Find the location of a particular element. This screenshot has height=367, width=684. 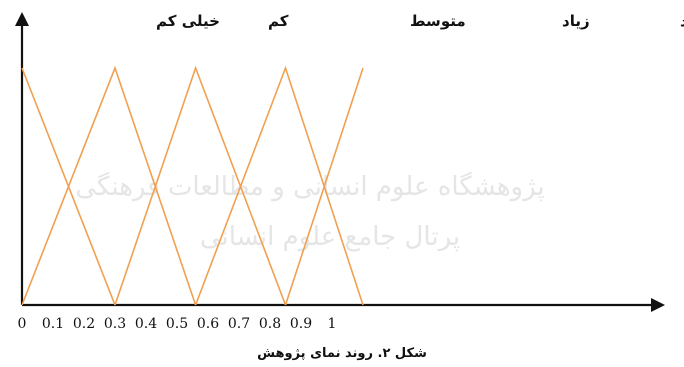

figure-caption: شکل ۲. روند نمای پژوهش is located at coordinates (342, 353).